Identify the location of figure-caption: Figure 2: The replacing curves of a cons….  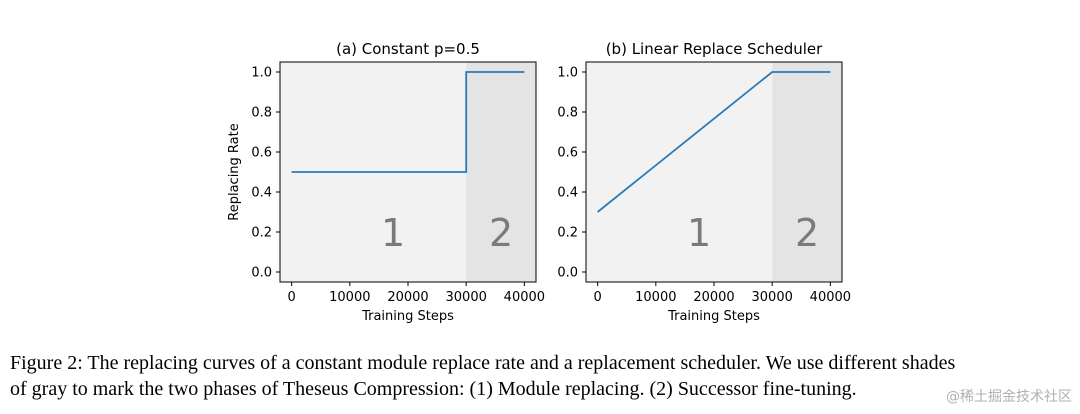
(542, 376).